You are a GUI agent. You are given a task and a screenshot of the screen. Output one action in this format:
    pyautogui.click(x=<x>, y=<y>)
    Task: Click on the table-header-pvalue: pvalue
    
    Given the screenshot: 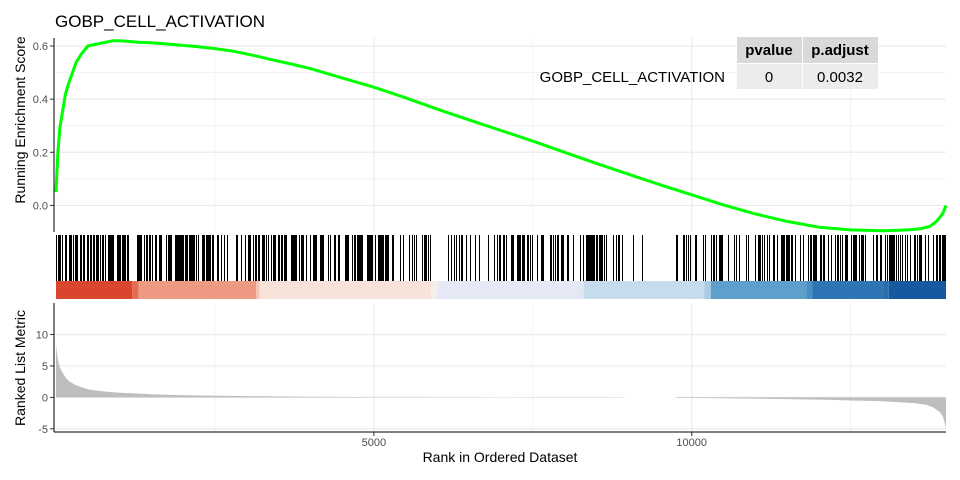 What is the action you would take?
    pyautogui.click(x=769, y=50)
    